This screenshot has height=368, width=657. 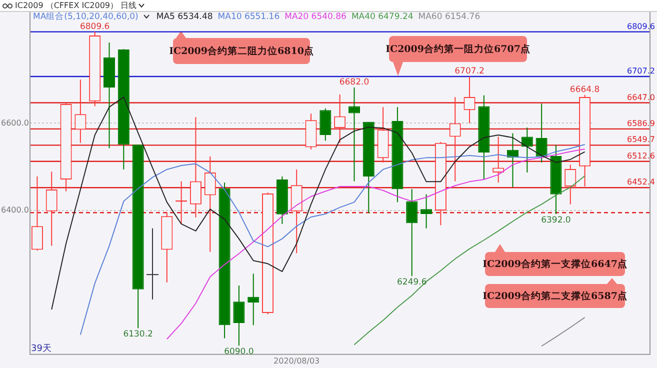 I want to click on y-tick-label: 6600.0, so click(x=15, y=123).